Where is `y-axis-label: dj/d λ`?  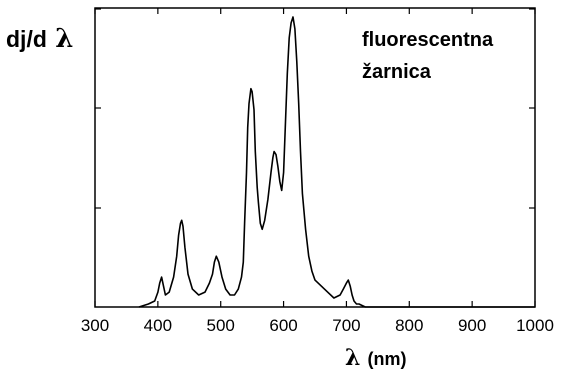 y-axis-label: dj/d λ is located at coordinates (40, 39).